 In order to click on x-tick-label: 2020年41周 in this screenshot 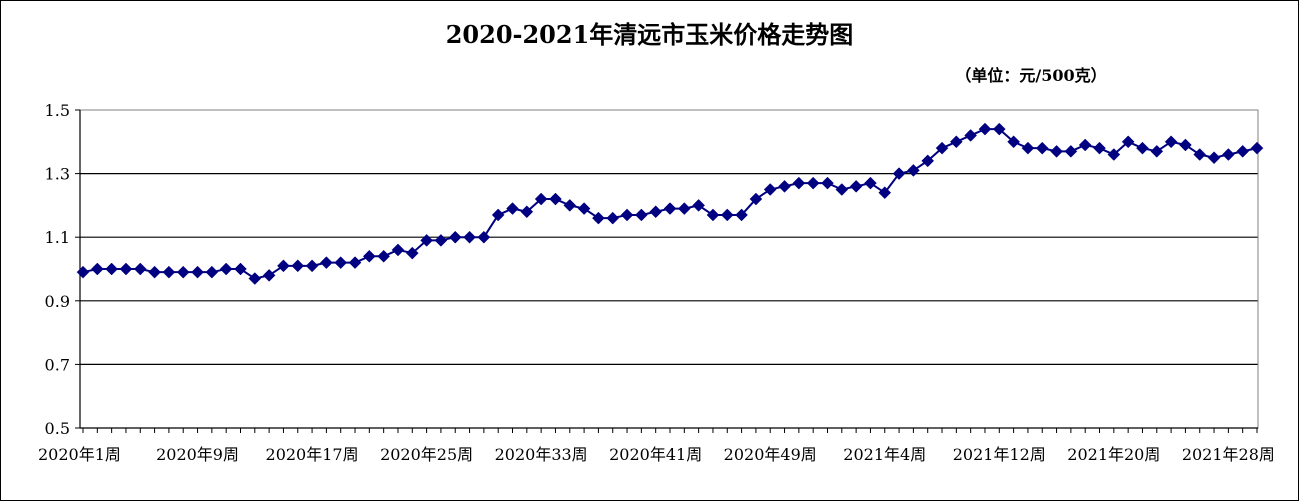, I will do `click(655, 454)`.